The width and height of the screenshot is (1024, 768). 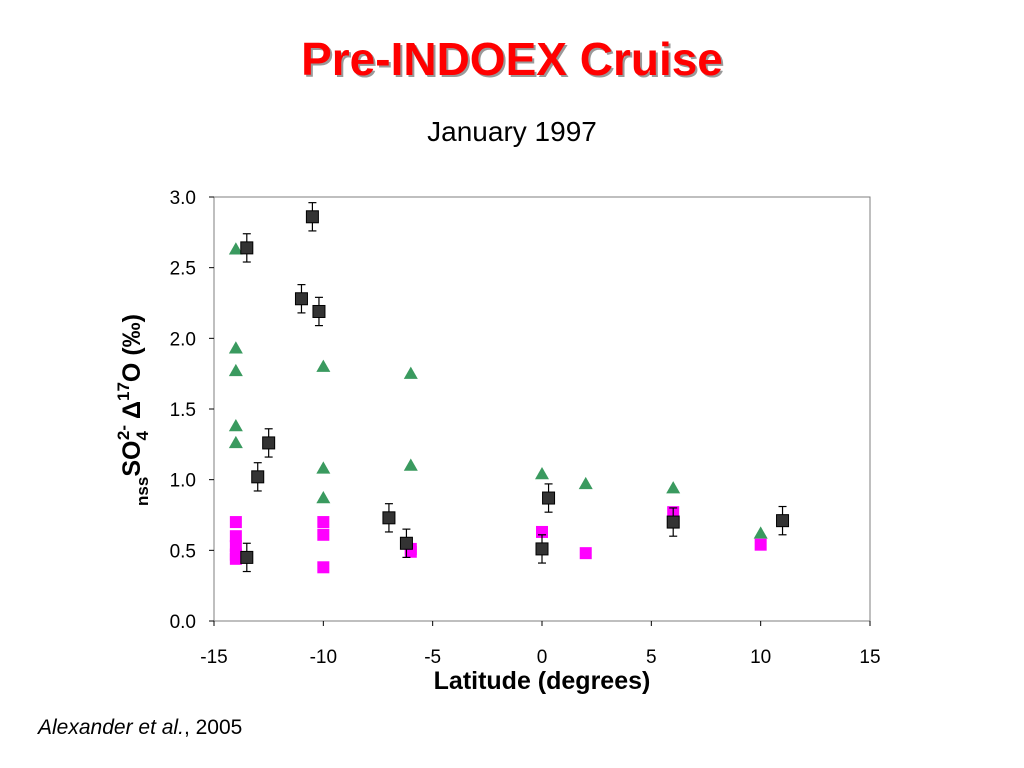 I want to click on y-axis-title-delta: Δ, so click(x=132, y=410).